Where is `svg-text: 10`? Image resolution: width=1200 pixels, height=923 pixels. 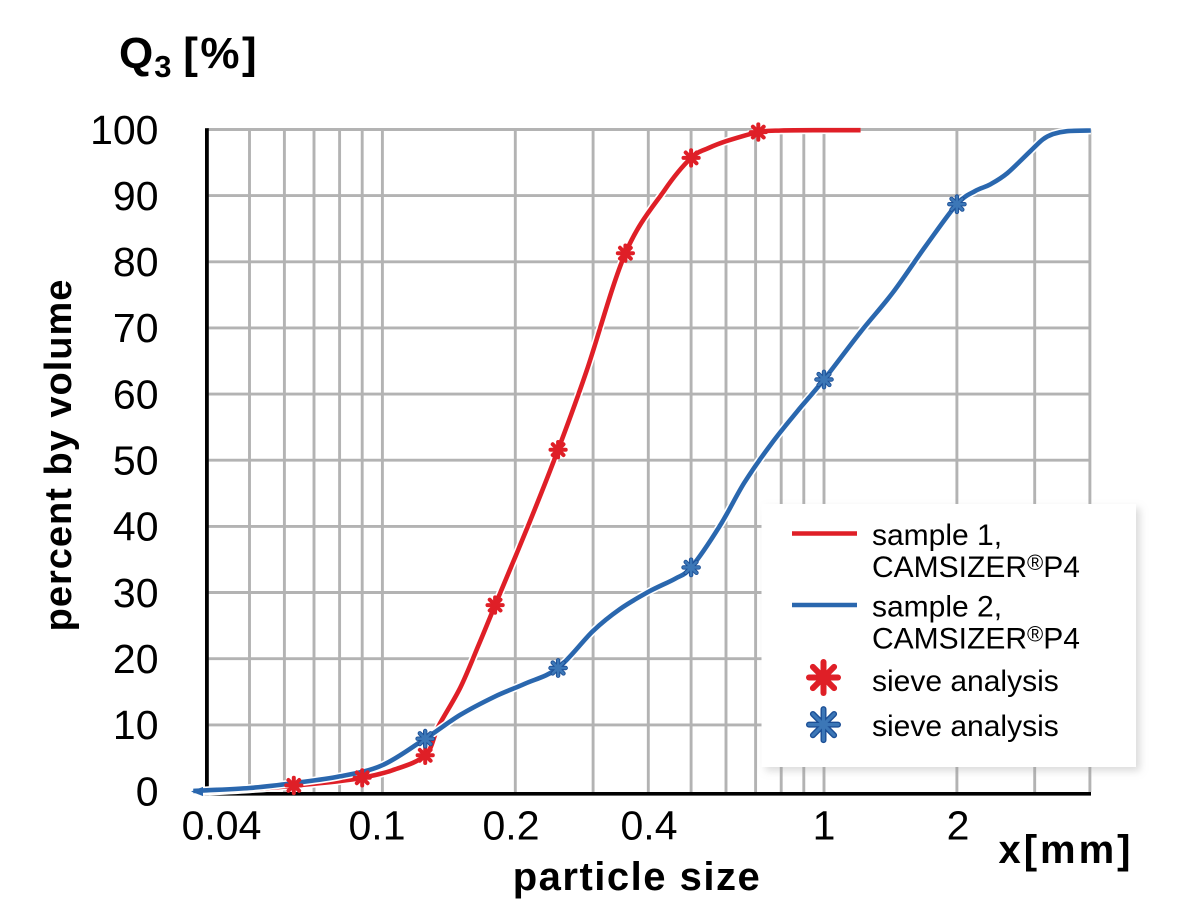 svg-text: 10 is located at coordinates (136, 725).